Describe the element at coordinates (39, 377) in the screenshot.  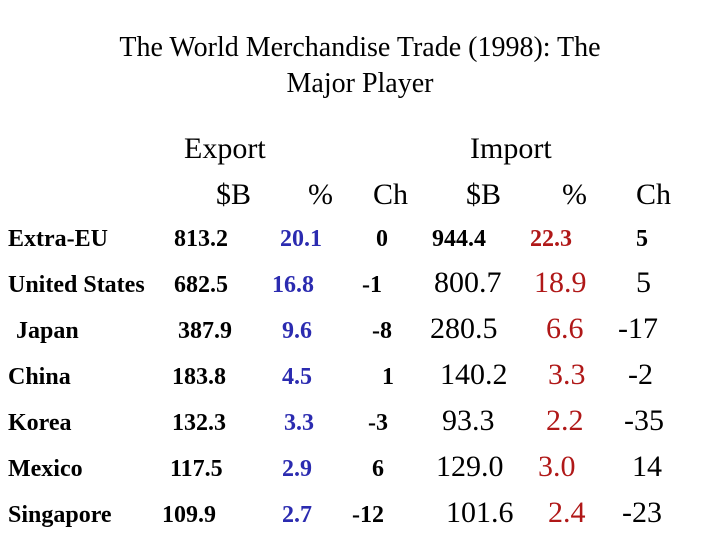
I see `row-label-china: China` at that location.